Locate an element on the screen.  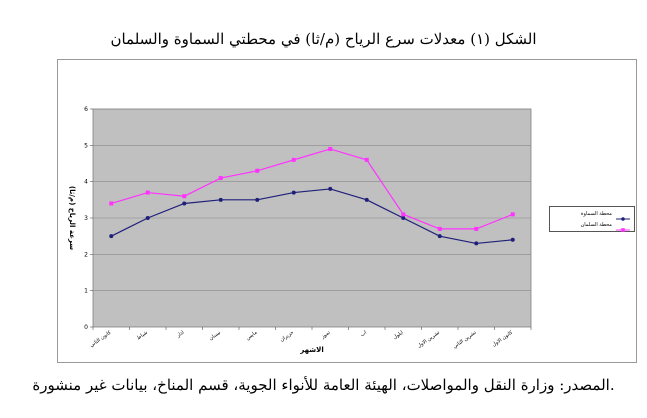
x-tick-label: اذار is located at coordinates (180, 335).